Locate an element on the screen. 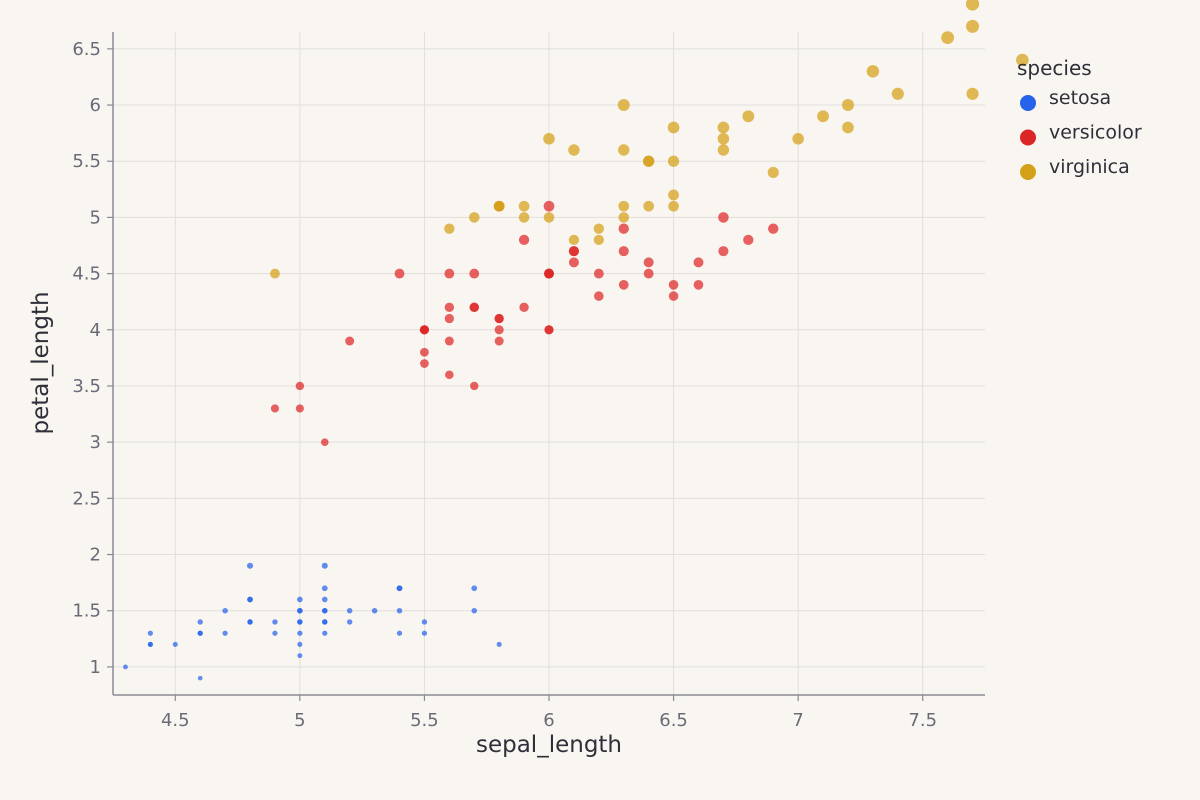  y-tick-label: 1 is located at coordinates (95, 667).